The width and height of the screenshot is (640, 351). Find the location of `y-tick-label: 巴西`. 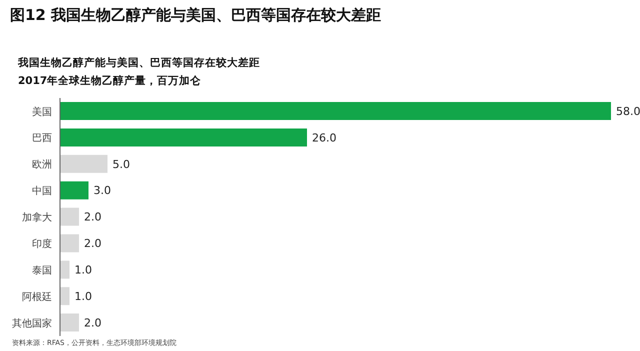

y-tick-label: 巴西 is located at coordinates (42, 138).